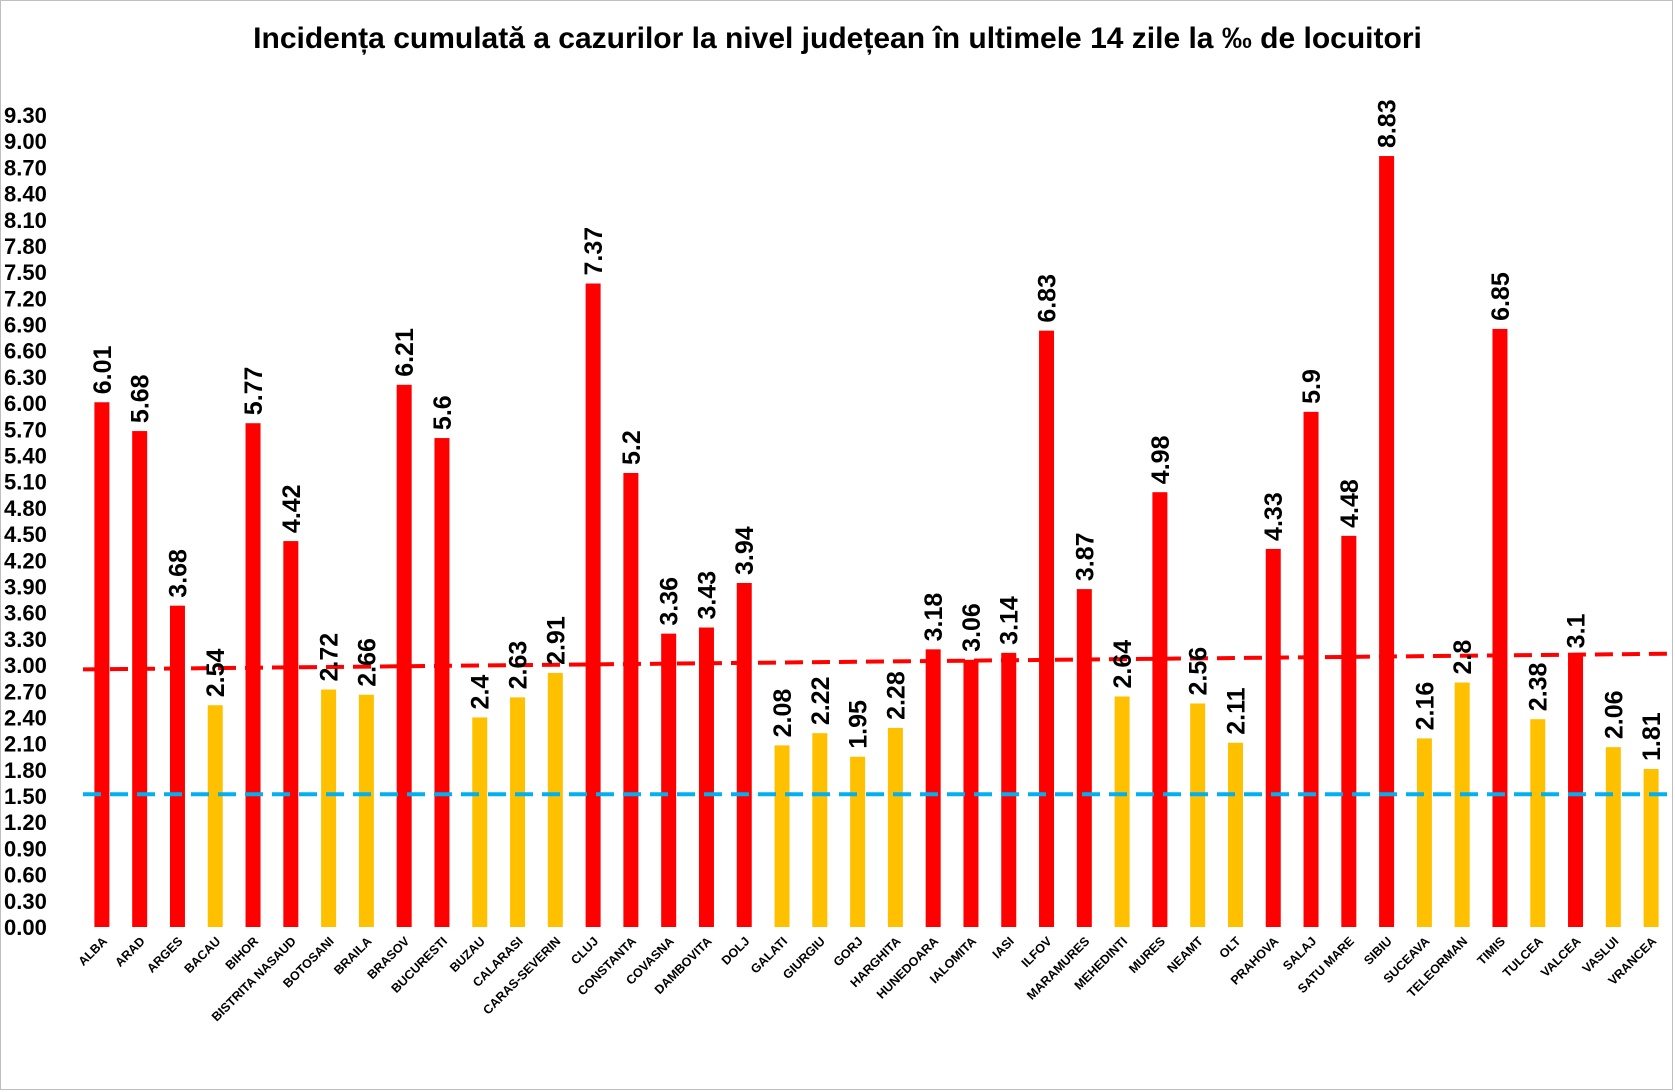 This screenshot has width=1675, height=1092. I want to click on bar-alba, so click(102, 664).